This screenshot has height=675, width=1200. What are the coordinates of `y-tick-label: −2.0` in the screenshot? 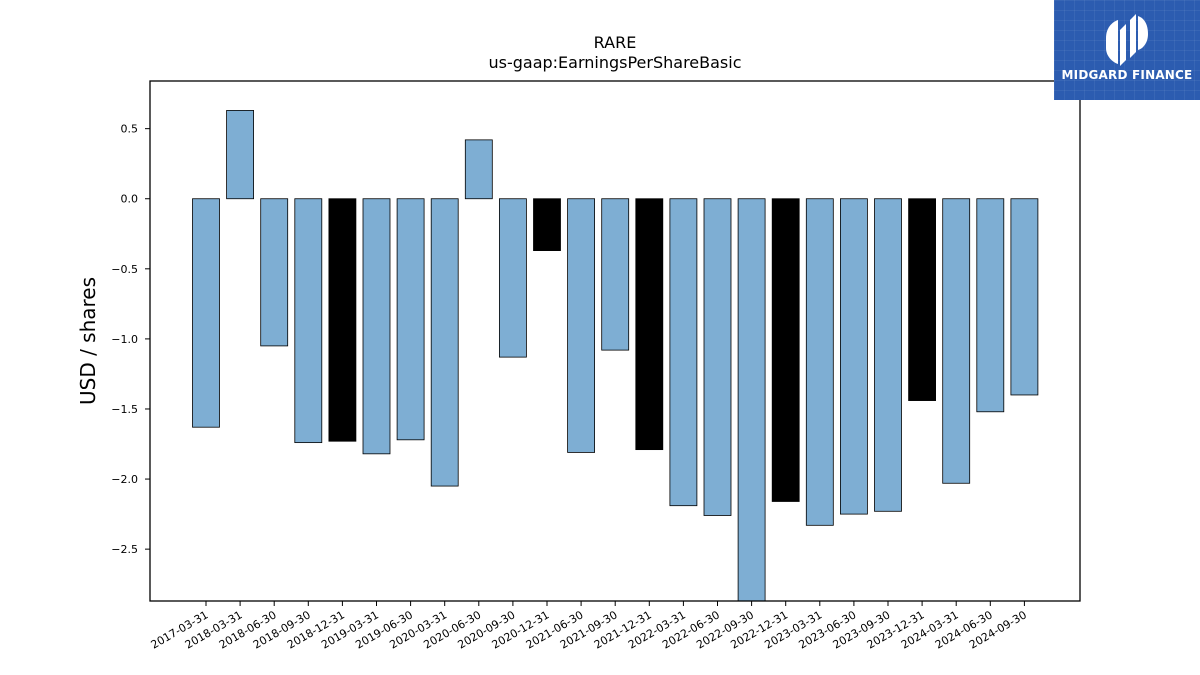 It's located at (124, 479).